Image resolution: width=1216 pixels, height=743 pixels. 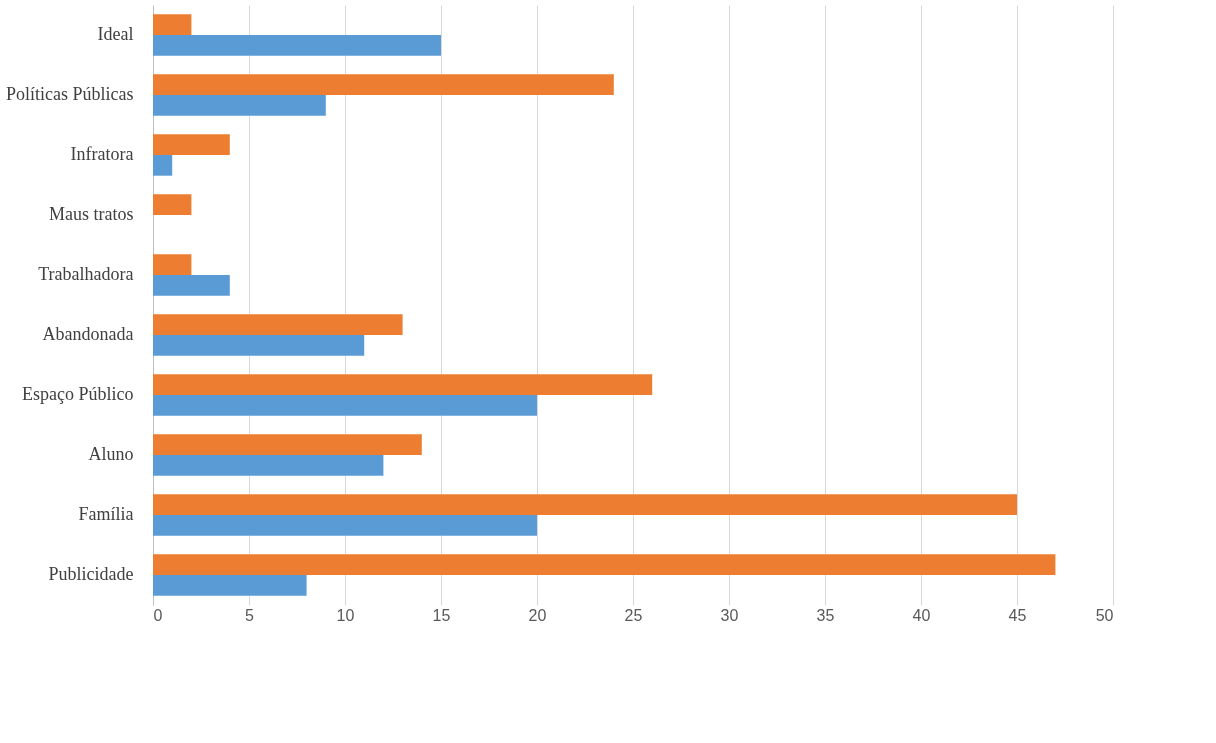 I want to click on y-tick-label: Aluno, so click(x=111, y=454).